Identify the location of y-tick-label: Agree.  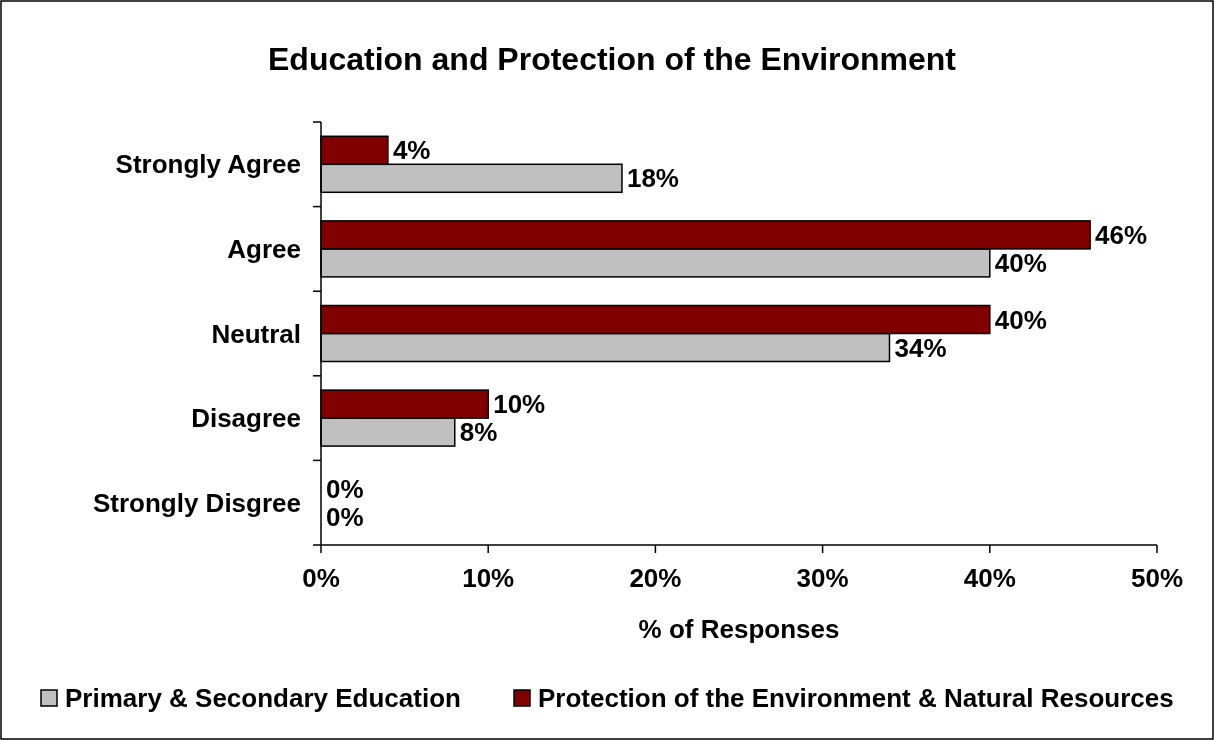
(264, 249).